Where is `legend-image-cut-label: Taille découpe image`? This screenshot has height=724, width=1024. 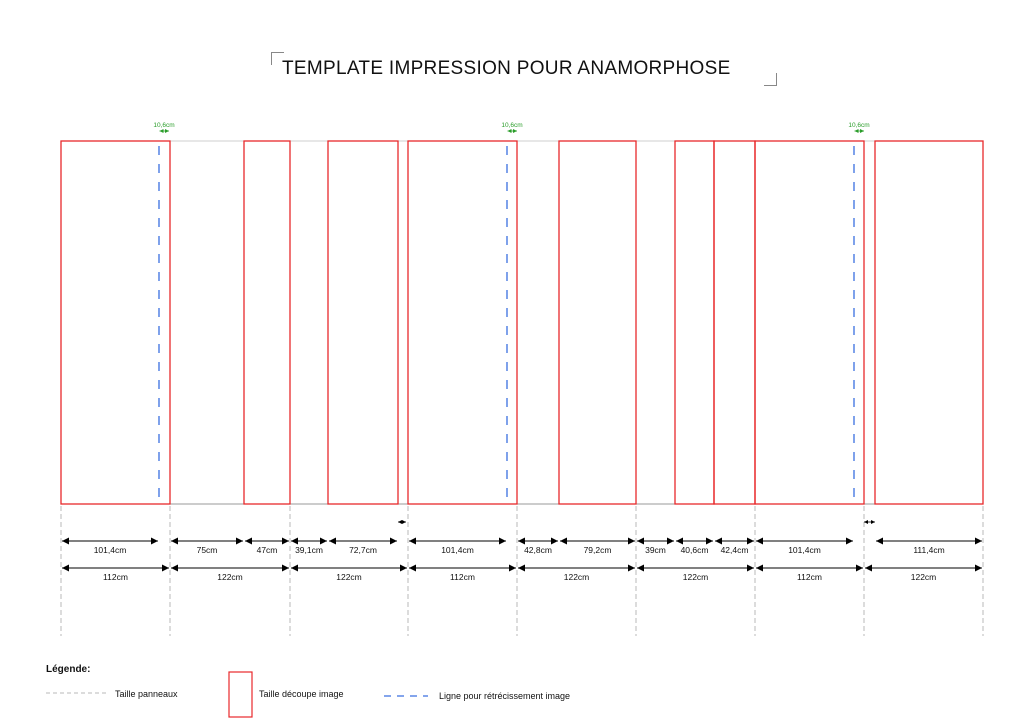 legend-image-cut-label: Taille découpe image is located at coordinates (301, 694).